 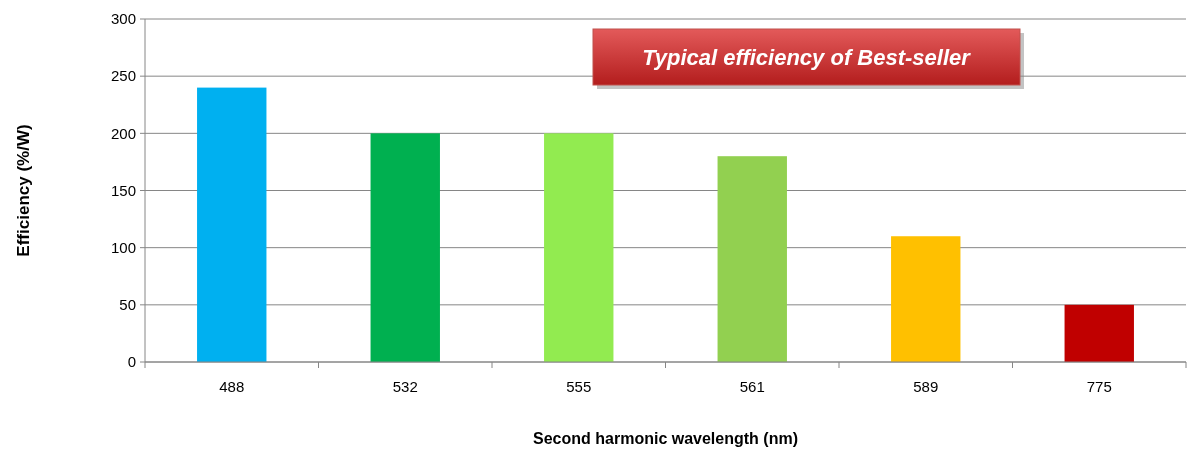 What do you see at coordinates (123, 76) in the screenshot?
I see `y-tick-label: 250` at bounding box center [123, 76].